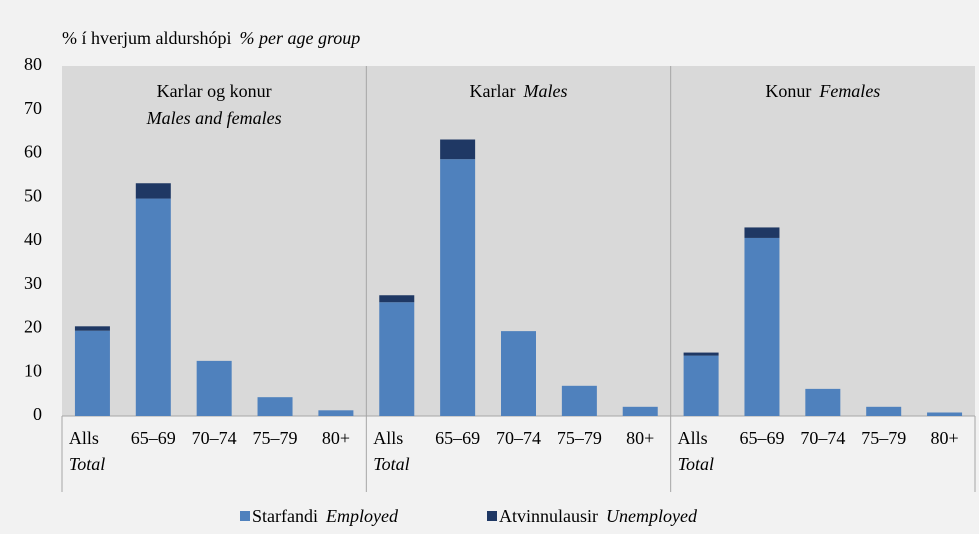  I want to click on y-tick-label: 80, so click(33, 64).